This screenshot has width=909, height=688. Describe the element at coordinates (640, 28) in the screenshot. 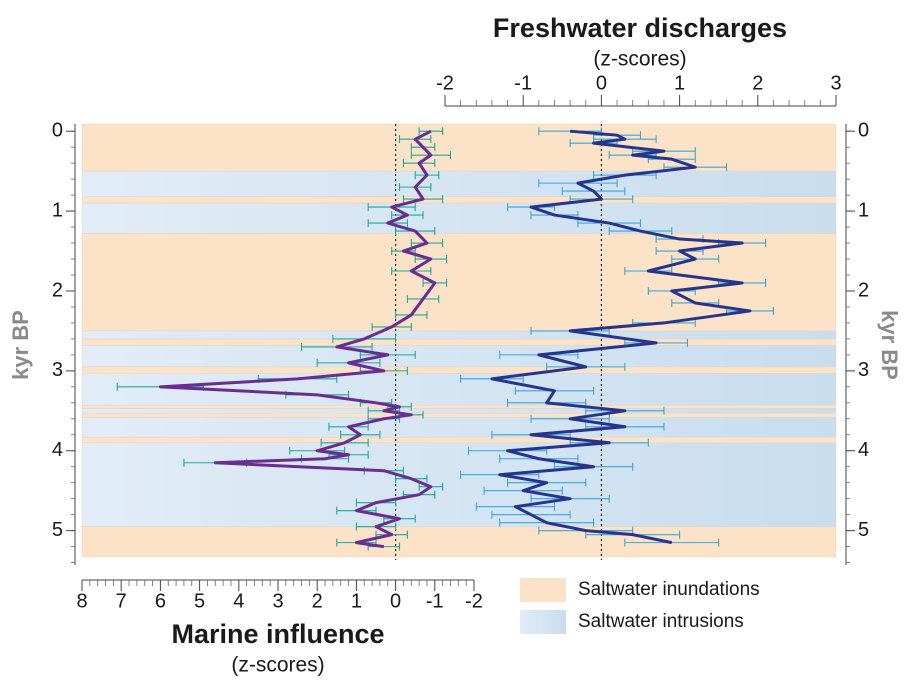

I see `top-axis-title: Freshwater discharges` at that location.